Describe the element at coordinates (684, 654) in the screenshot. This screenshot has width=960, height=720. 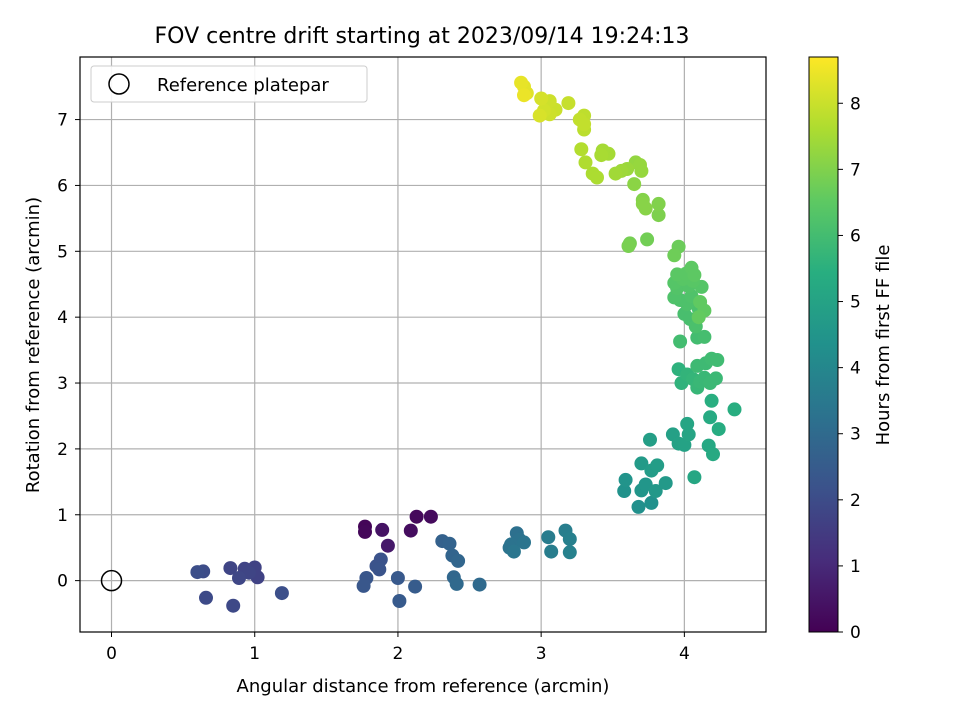
I see `x-tick-label: 4` at that location.